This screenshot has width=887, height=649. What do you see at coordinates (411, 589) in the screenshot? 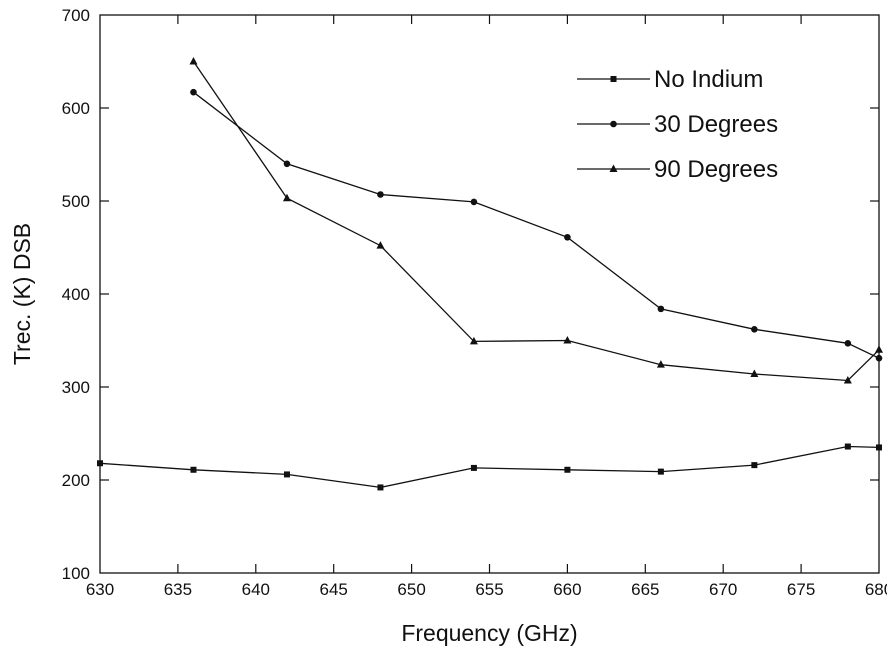
I see `x-tick-label: 650` at bounding box center [411, 589].